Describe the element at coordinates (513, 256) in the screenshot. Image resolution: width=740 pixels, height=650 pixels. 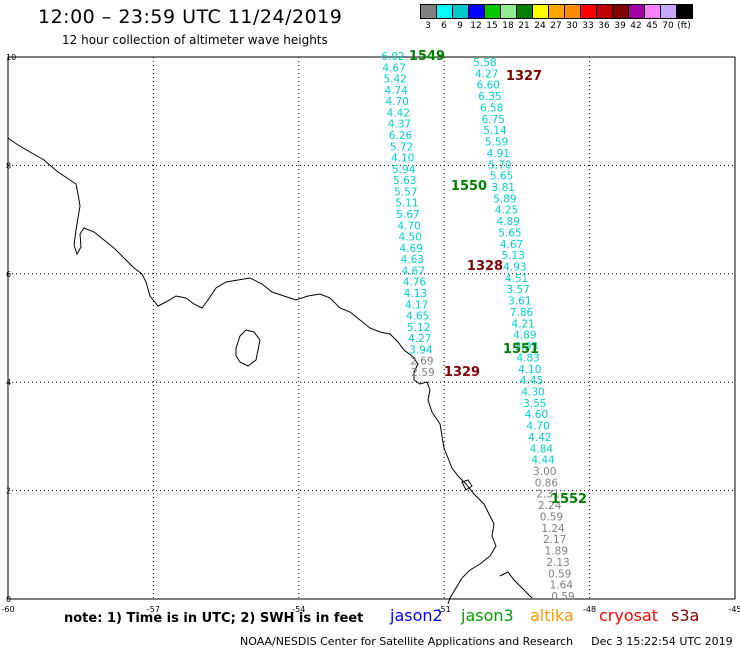
I see `wave-height-value: 5.13` at that location.